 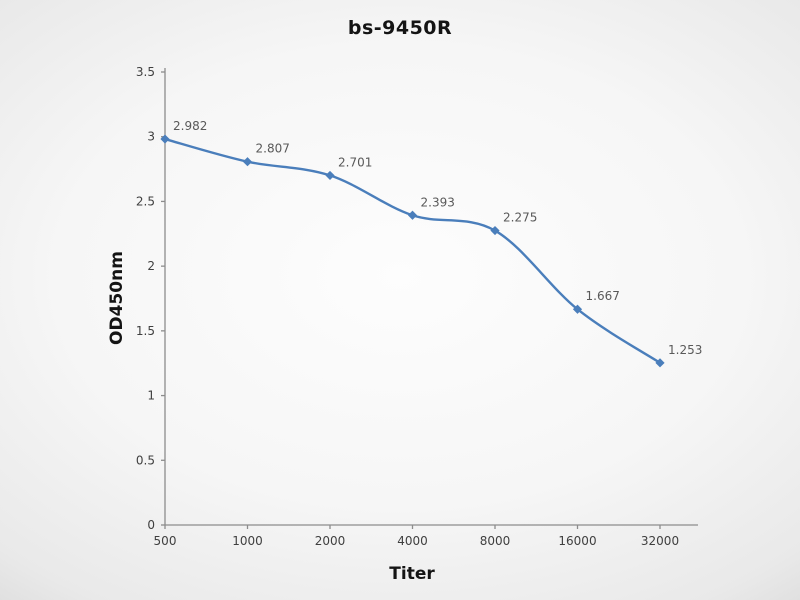 What do you see at coordinates (165, 541) in the screenshot?
I see `svg-text: 500` at bounding box center [165, 541].